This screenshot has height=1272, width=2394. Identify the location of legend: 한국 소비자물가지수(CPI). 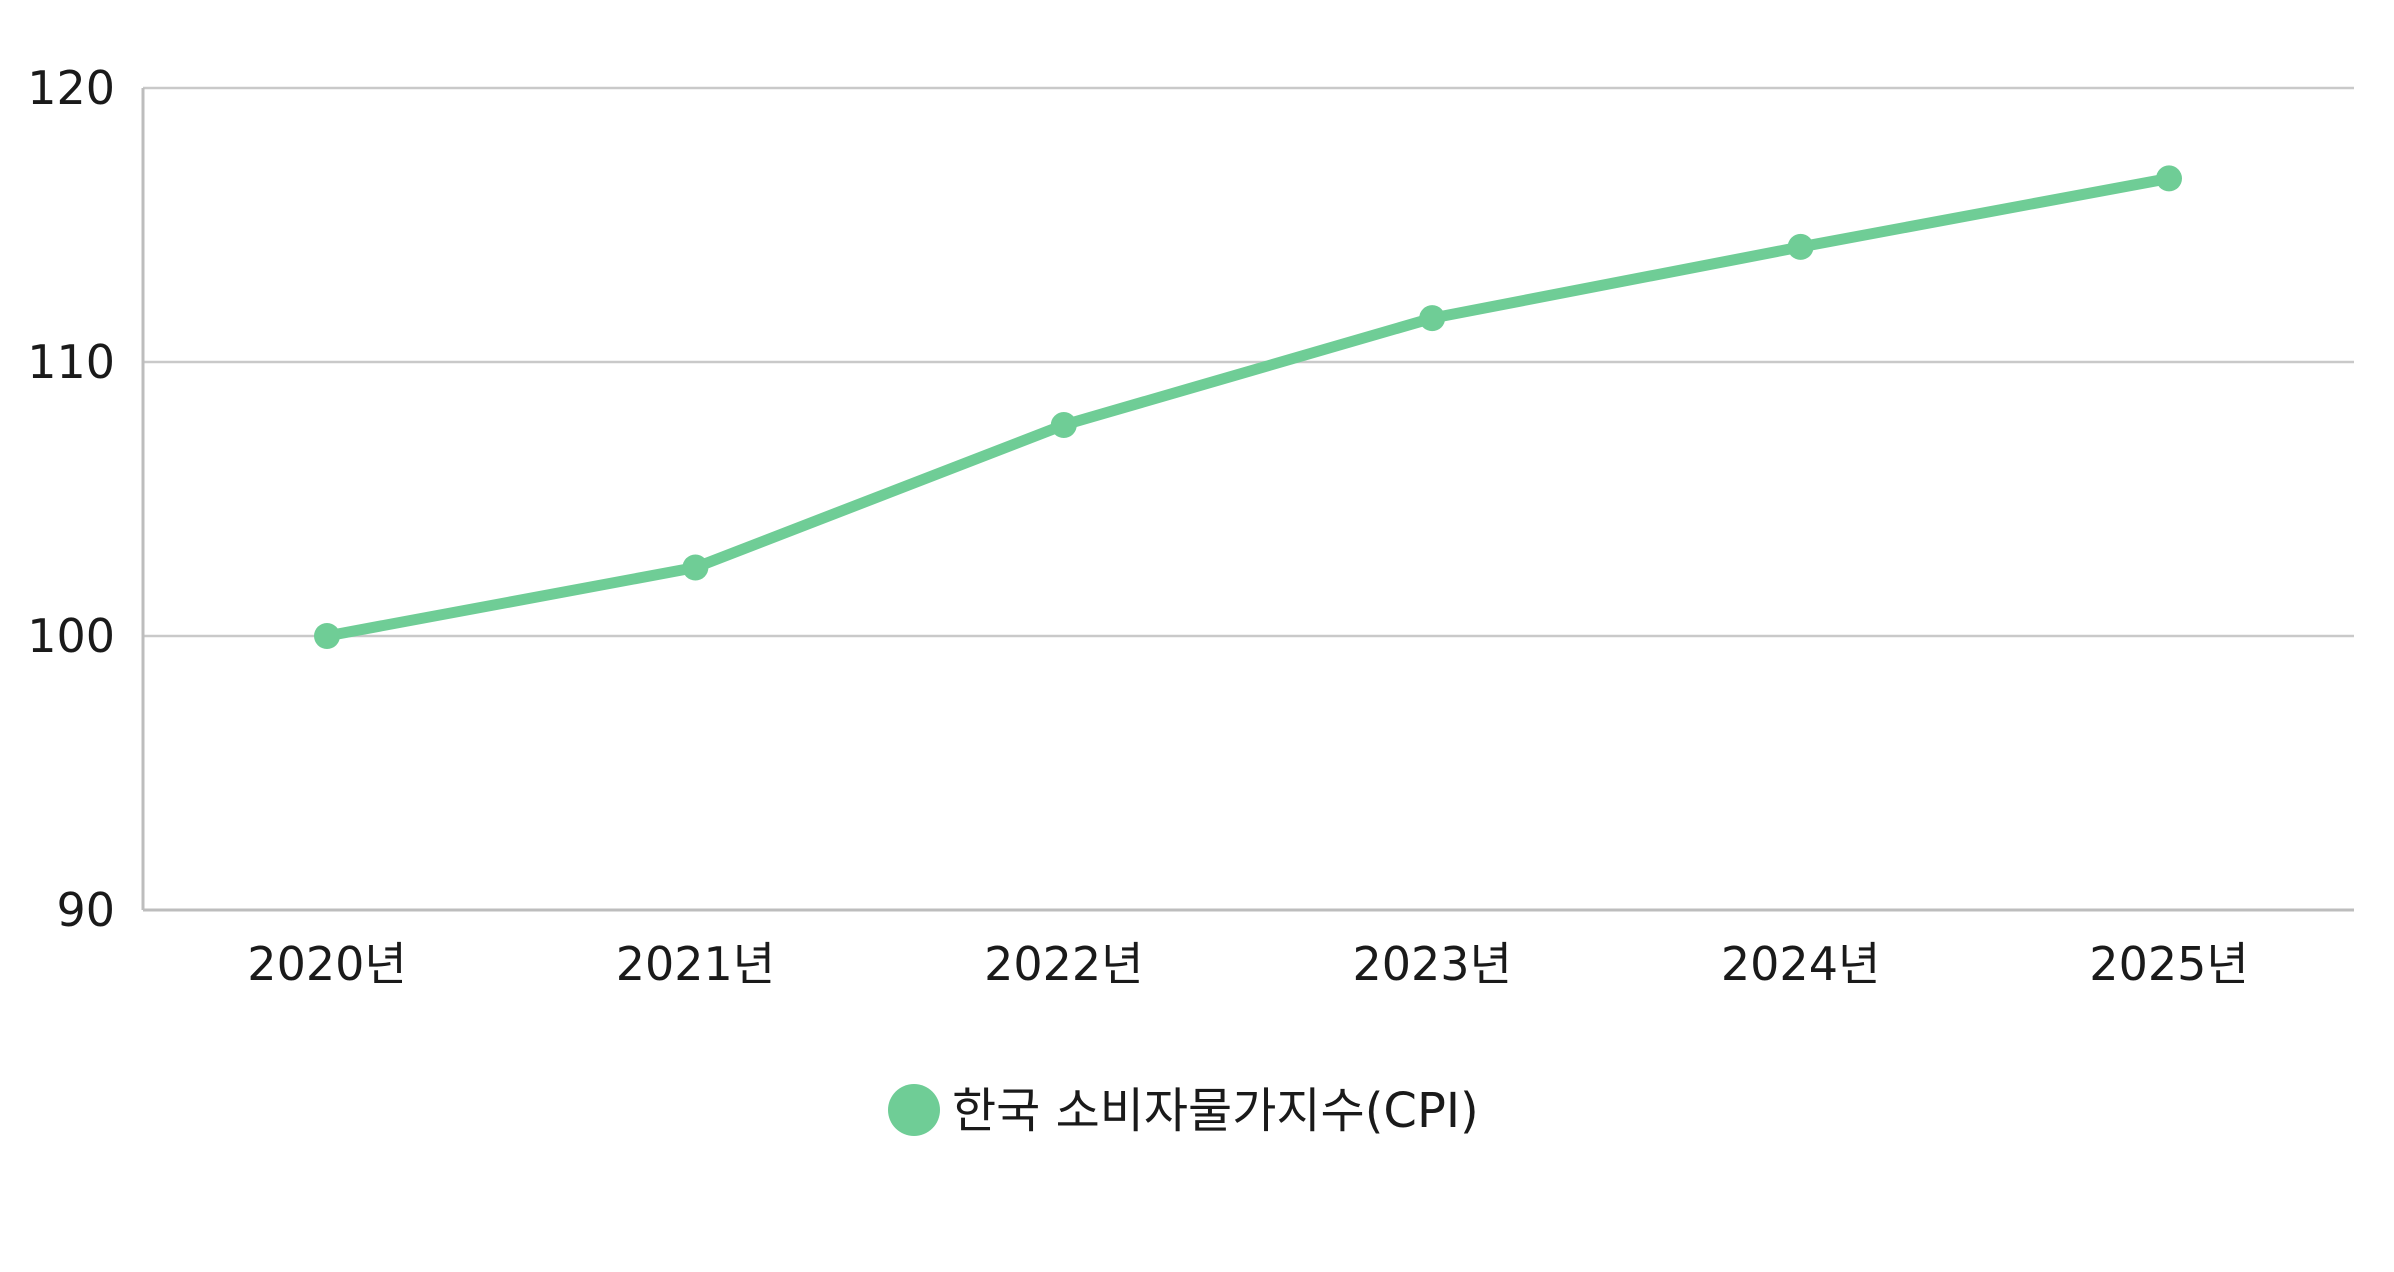
(1183, 1111).